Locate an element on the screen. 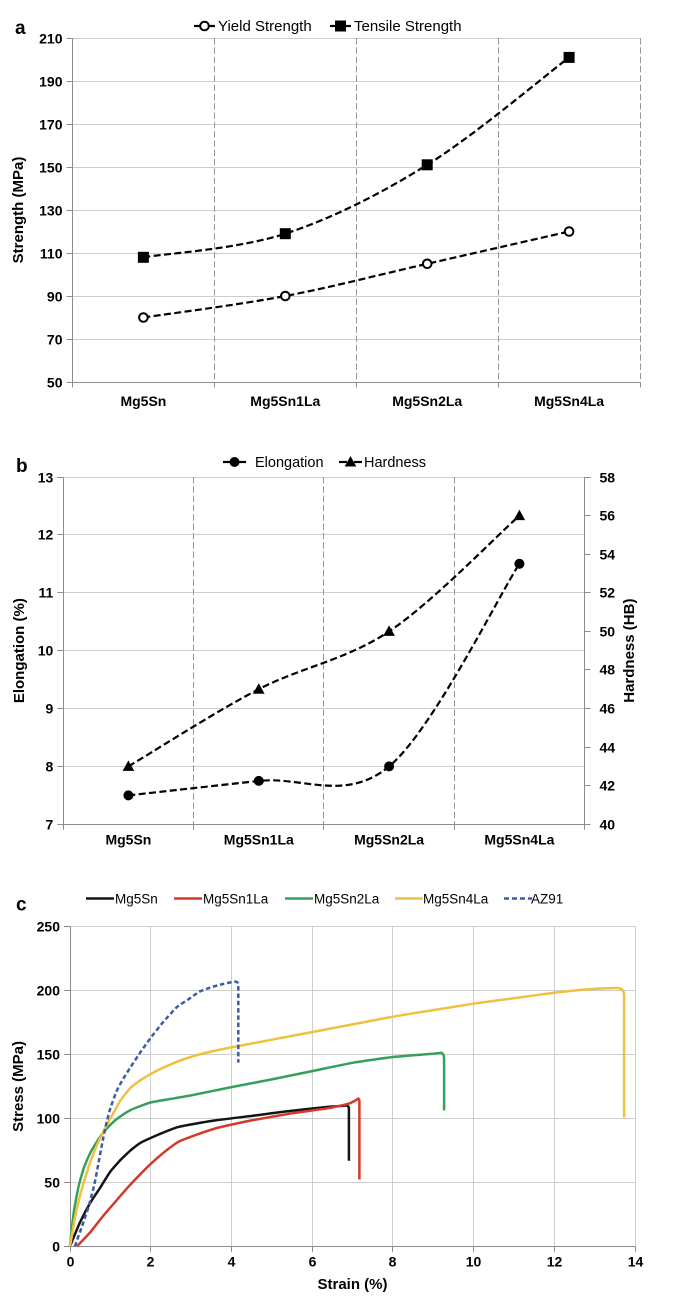 The width and height of the screenshot is (682, 1303). svg-text: 48 is located at coordinates (608, 670).